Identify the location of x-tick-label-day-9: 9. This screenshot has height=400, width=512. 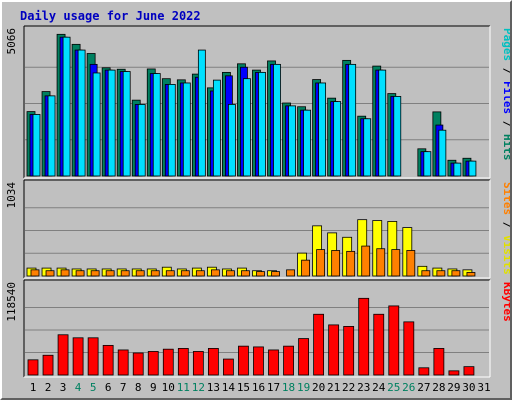
(153, 387).